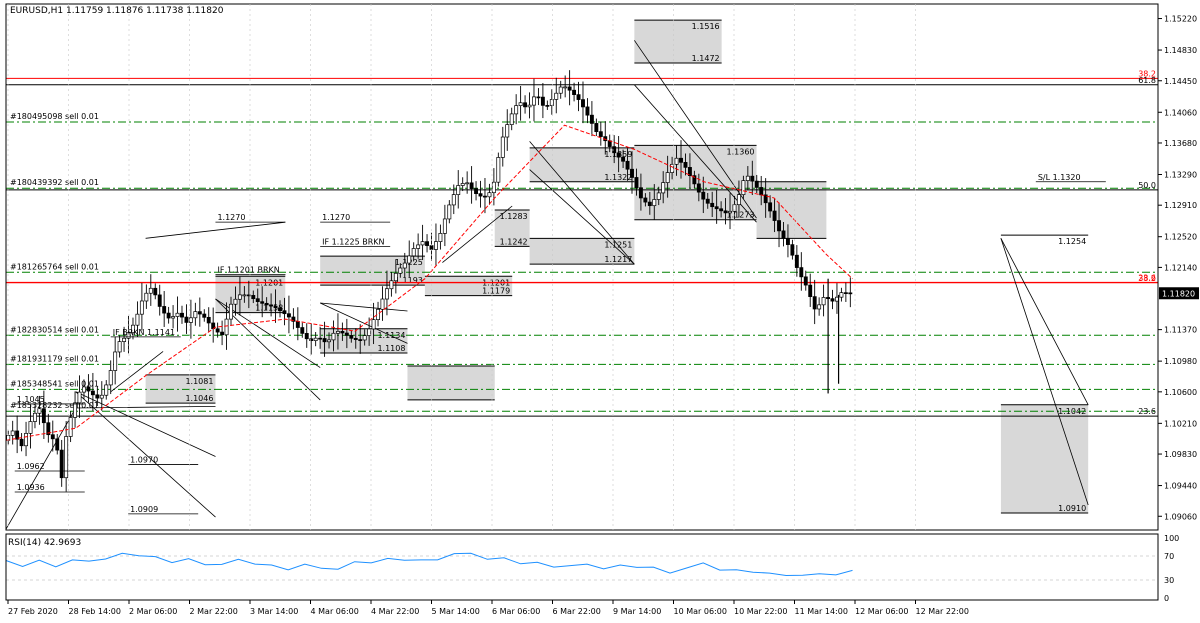  Describe the element at coordinates (409, 280) in the screenshot. I see `zone-label: 1.1193` at that location.